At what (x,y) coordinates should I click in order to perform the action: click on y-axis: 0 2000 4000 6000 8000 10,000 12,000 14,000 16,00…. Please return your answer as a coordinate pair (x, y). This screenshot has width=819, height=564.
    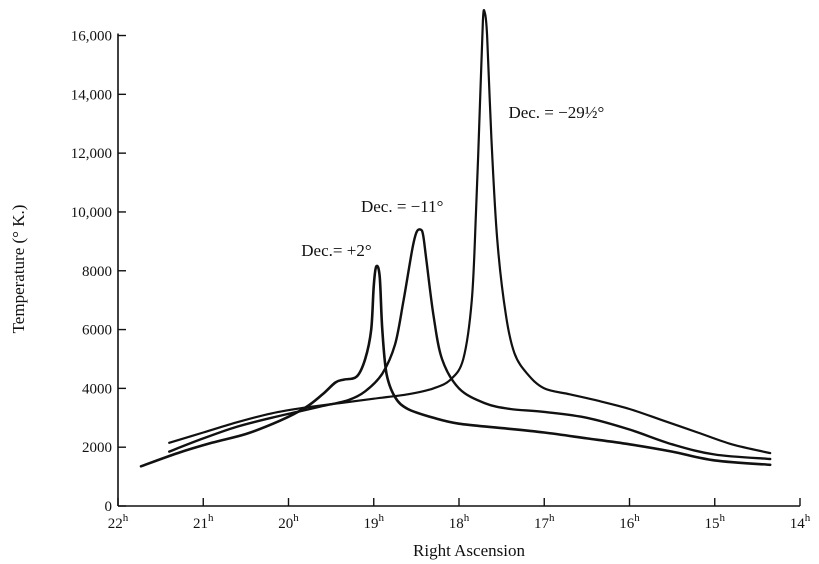
    Looking at the image, I should click on (98, 272).